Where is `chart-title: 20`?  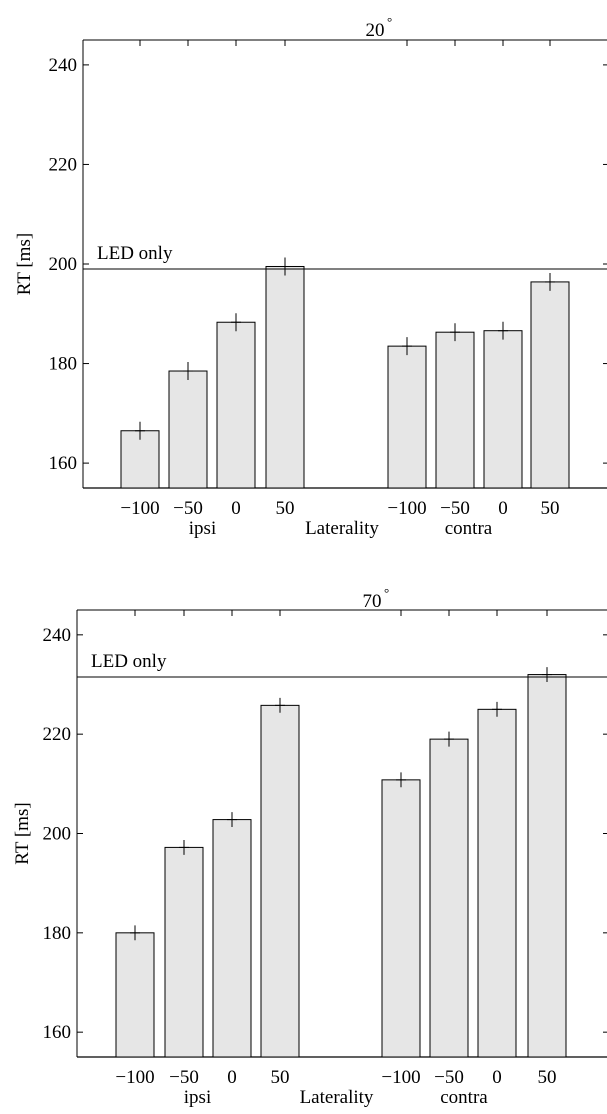
chart-title: 20 is located at coordinates (375, 30).